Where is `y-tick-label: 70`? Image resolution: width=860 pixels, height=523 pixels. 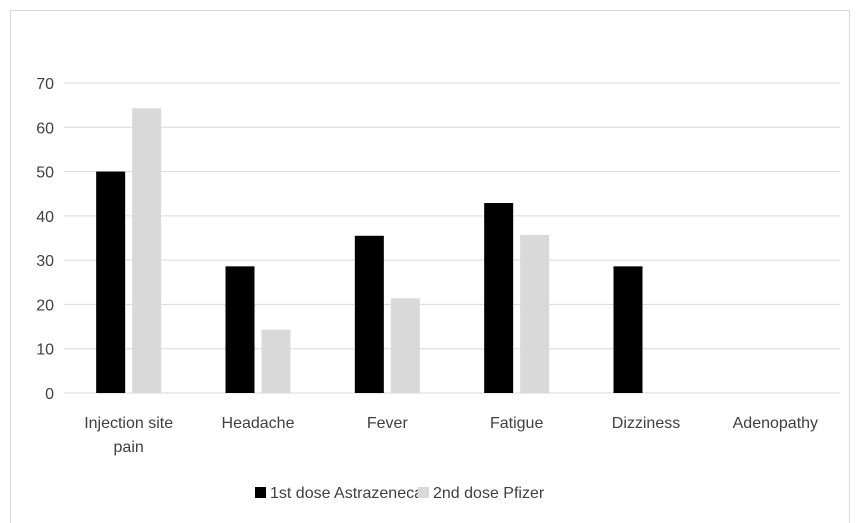
y-tick-label: 70 is located at coordinates (45, 84).